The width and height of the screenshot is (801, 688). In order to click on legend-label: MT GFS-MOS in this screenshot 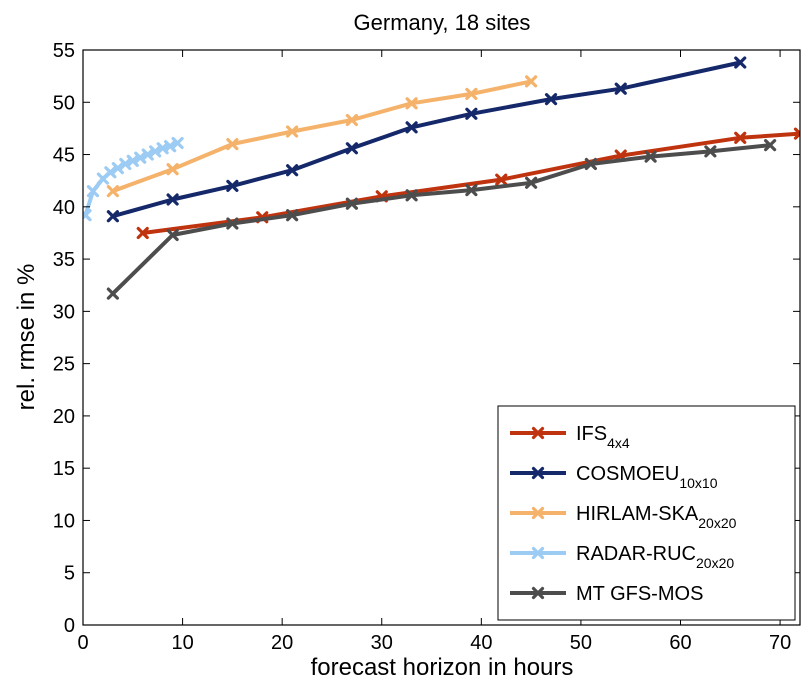, I will do `click(639, 594)`.